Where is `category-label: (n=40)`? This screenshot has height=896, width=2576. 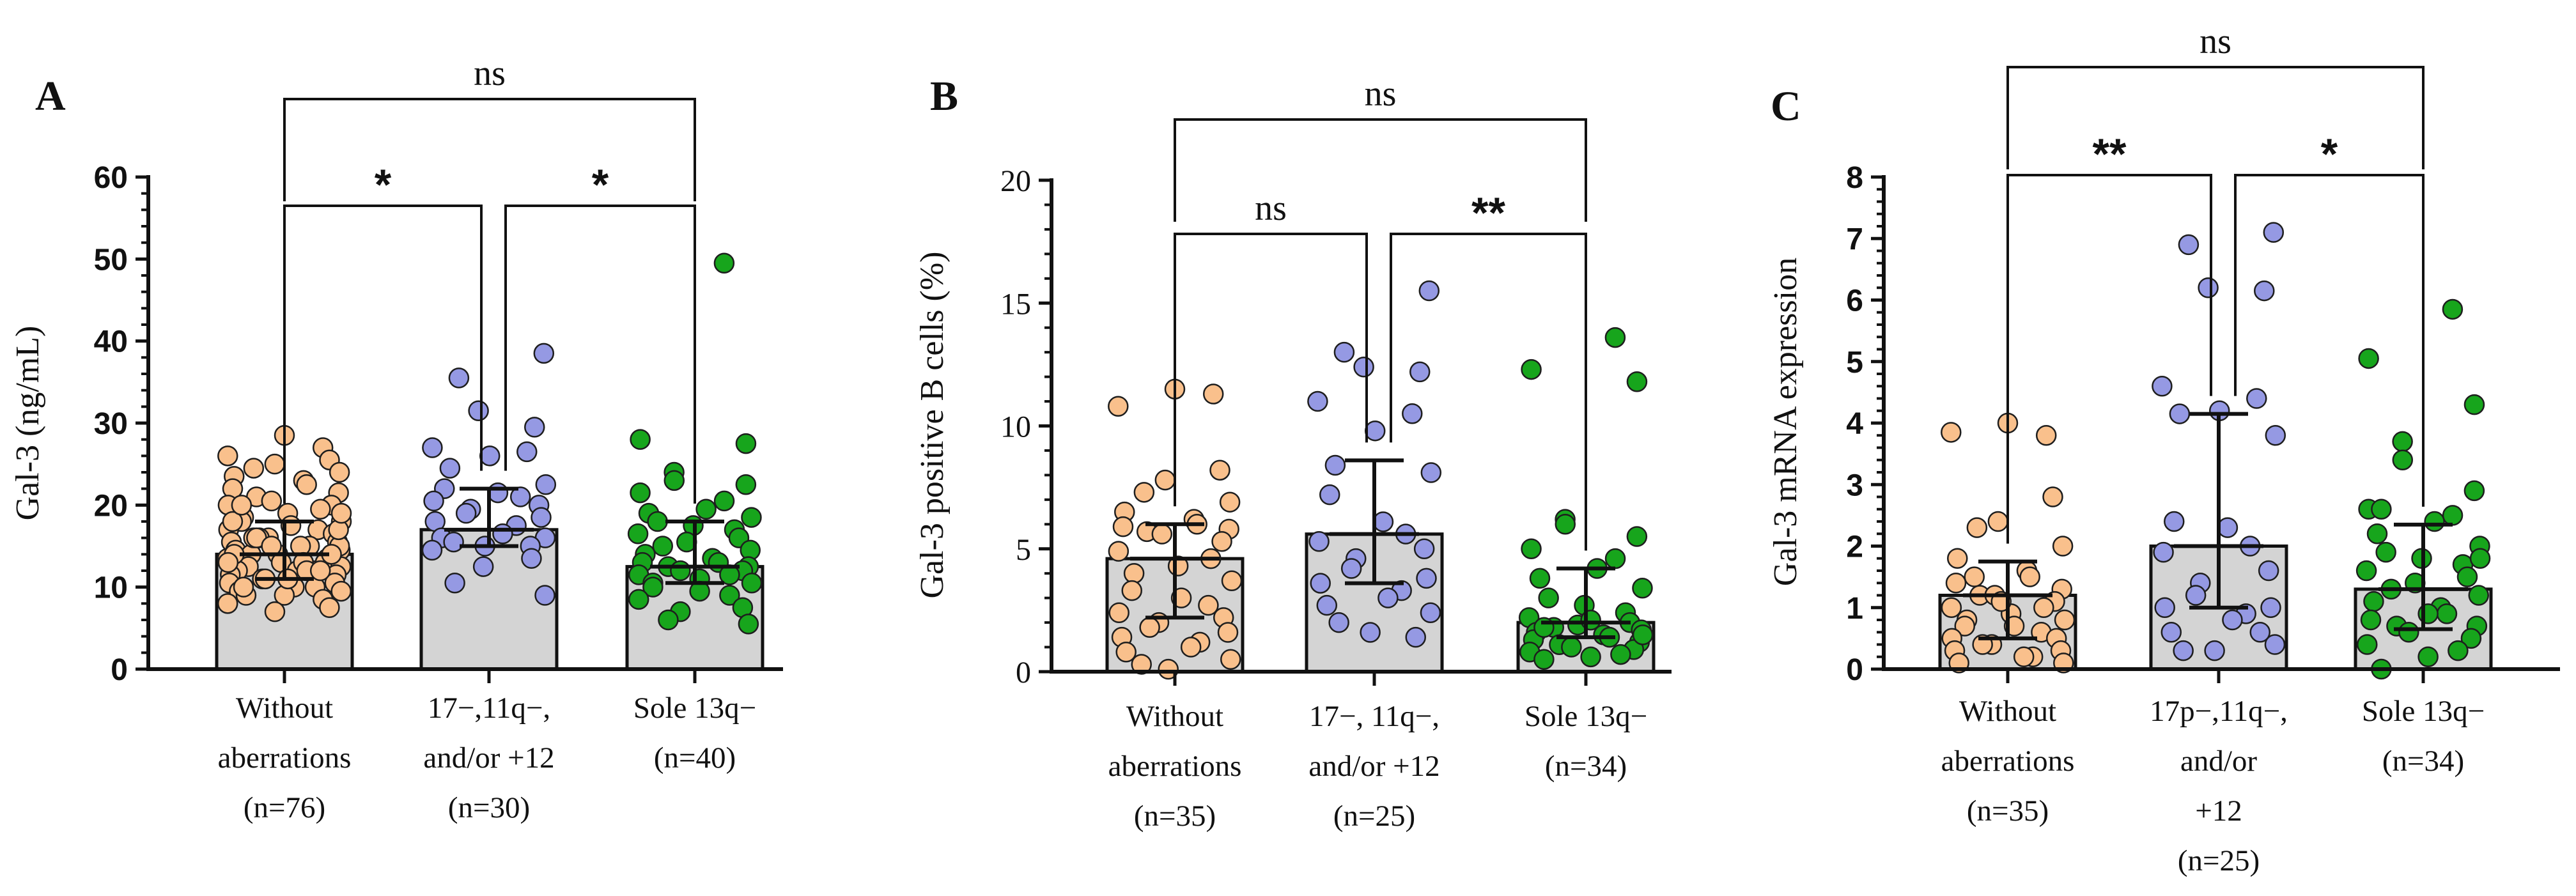
category-label: (n=40) is located at coordinates (695, 758).